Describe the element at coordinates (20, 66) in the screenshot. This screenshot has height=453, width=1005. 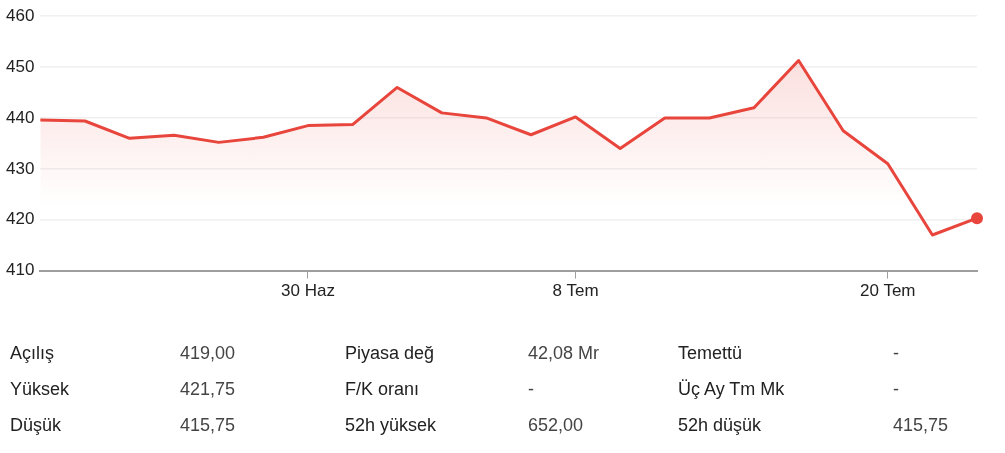
I see `y-tick-label: 450` at that location.